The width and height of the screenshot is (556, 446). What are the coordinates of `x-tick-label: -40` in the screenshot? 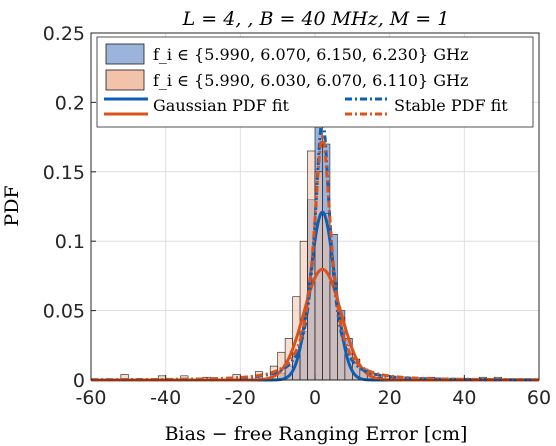 It's located at (165, 398).